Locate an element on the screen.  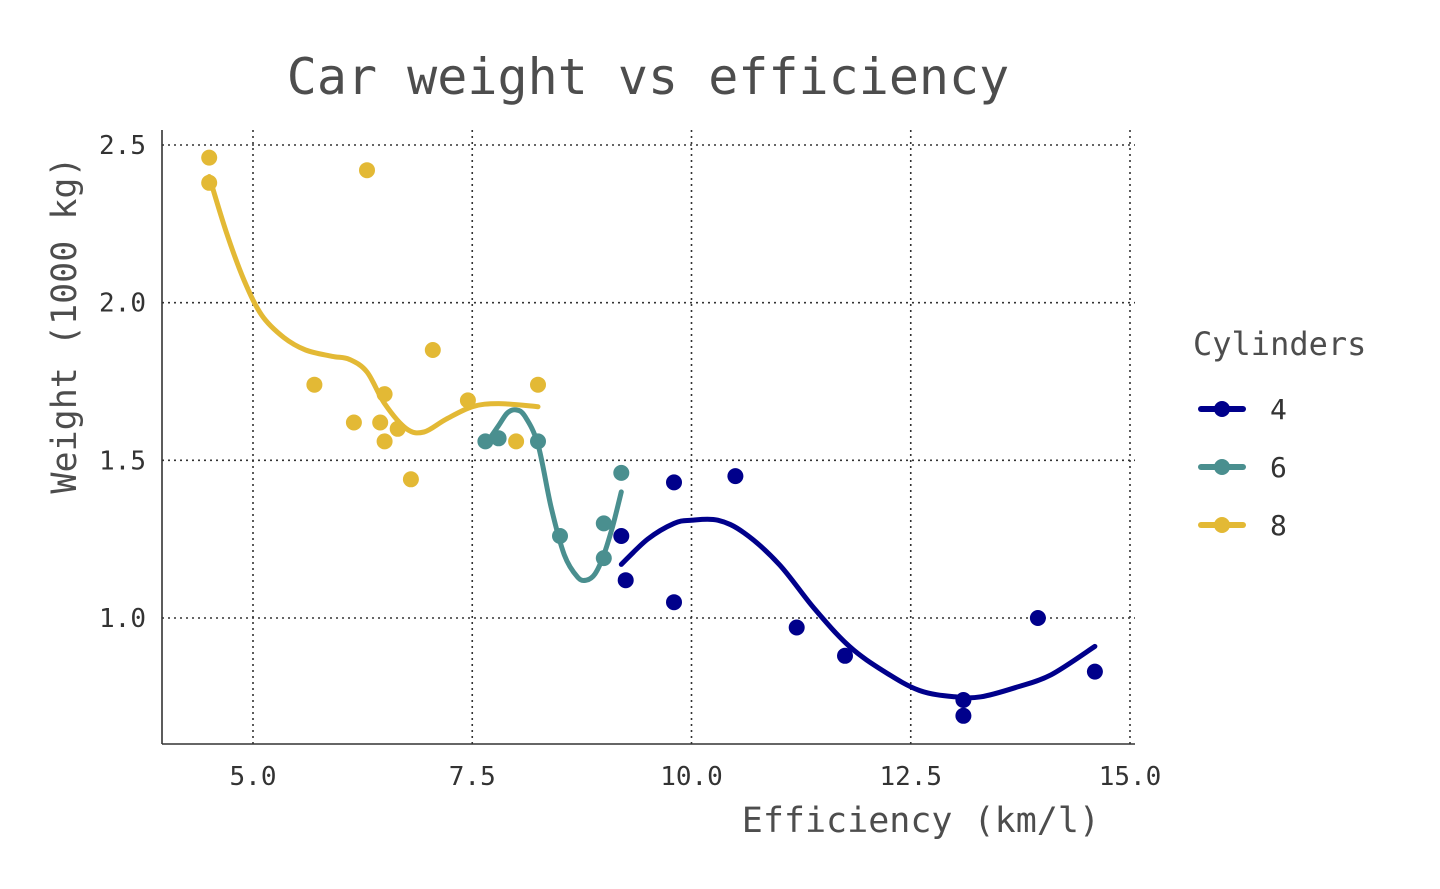
legend-item-cyl-4: 4 is located at coordinates (1242, 409).